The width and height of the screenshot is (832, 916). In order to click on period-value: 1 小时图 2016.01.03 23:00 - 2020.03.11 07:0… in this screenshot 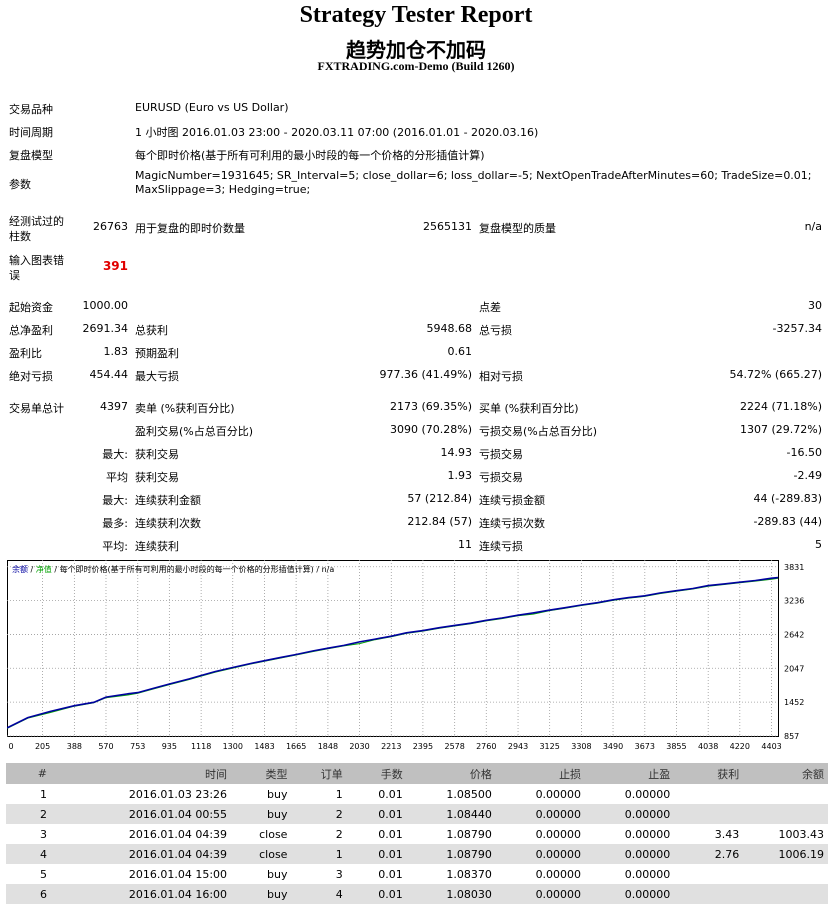, I will do `click(337, 132)`.